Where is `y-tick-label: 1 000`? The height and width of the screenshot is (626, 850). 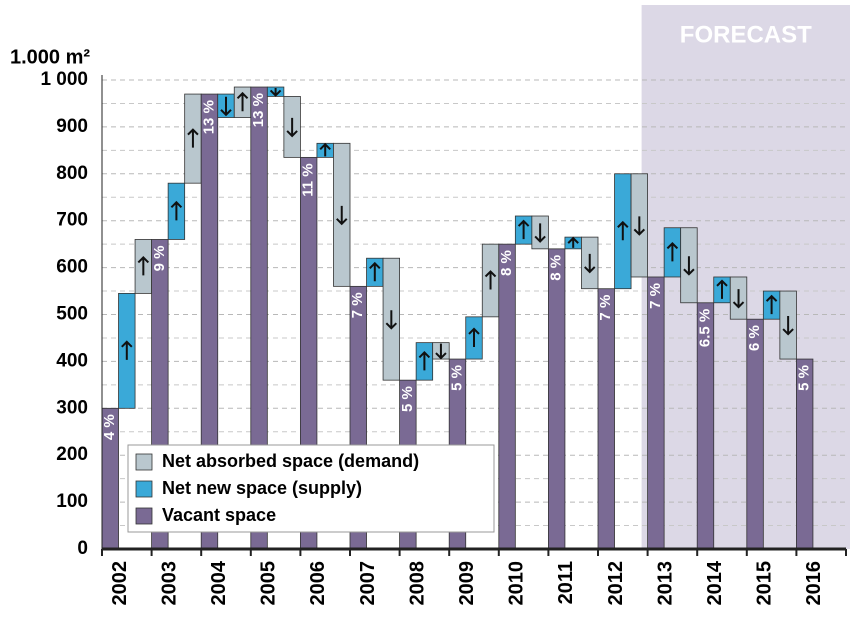 y-tick-label: 1 000 is located at coordinates (64, 79).